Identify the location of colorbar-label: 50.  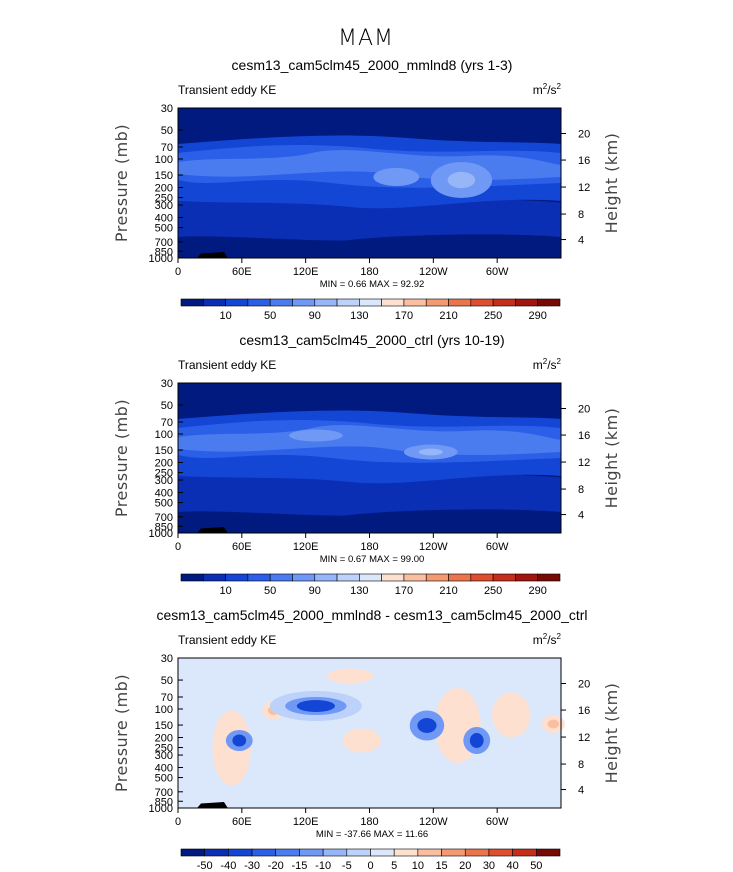
(536, 866).